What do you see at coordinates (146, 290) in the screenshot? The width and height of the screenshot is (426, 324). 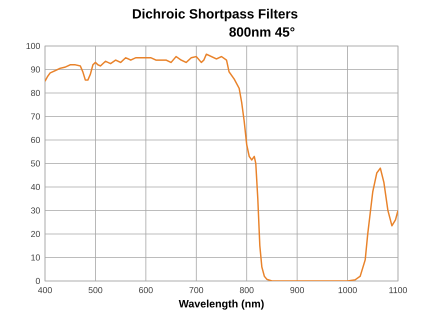 I see `x-tick-label: 600` at bounding box center [146, 290].